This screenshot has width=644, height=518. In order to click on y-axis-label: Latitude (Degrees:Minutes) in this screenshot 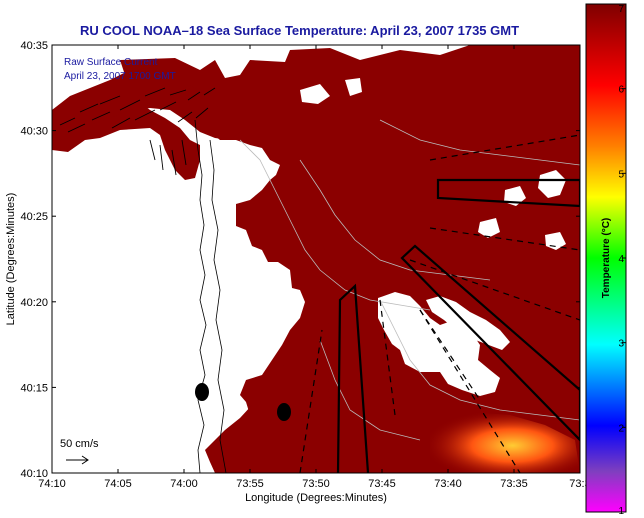, I will do `click(11, 259)`.